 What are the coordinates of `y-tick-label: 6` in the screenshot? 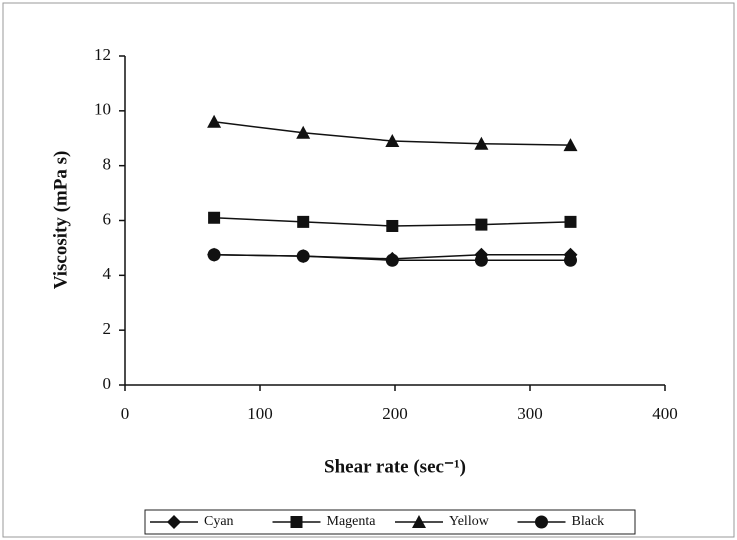 It's located at (107, 218).